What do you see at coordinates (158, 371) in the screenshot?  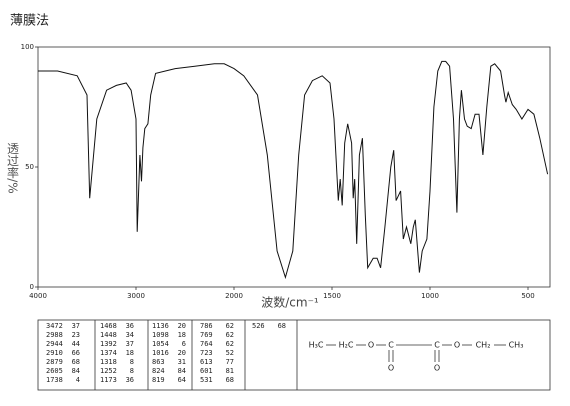 I see `peak-wavenumber: 824` at bounding box center [158, 371].